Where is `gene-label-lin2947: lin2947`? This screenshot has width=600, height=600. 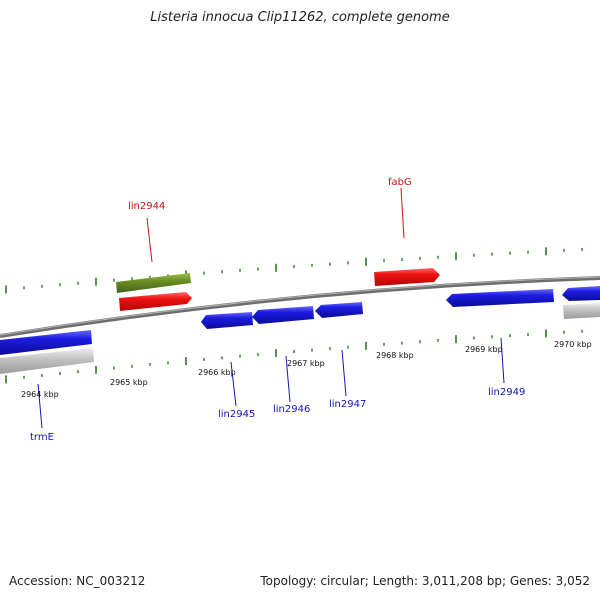 gene-label-lin2947: lin2947 is located at coordinates (347, 404).